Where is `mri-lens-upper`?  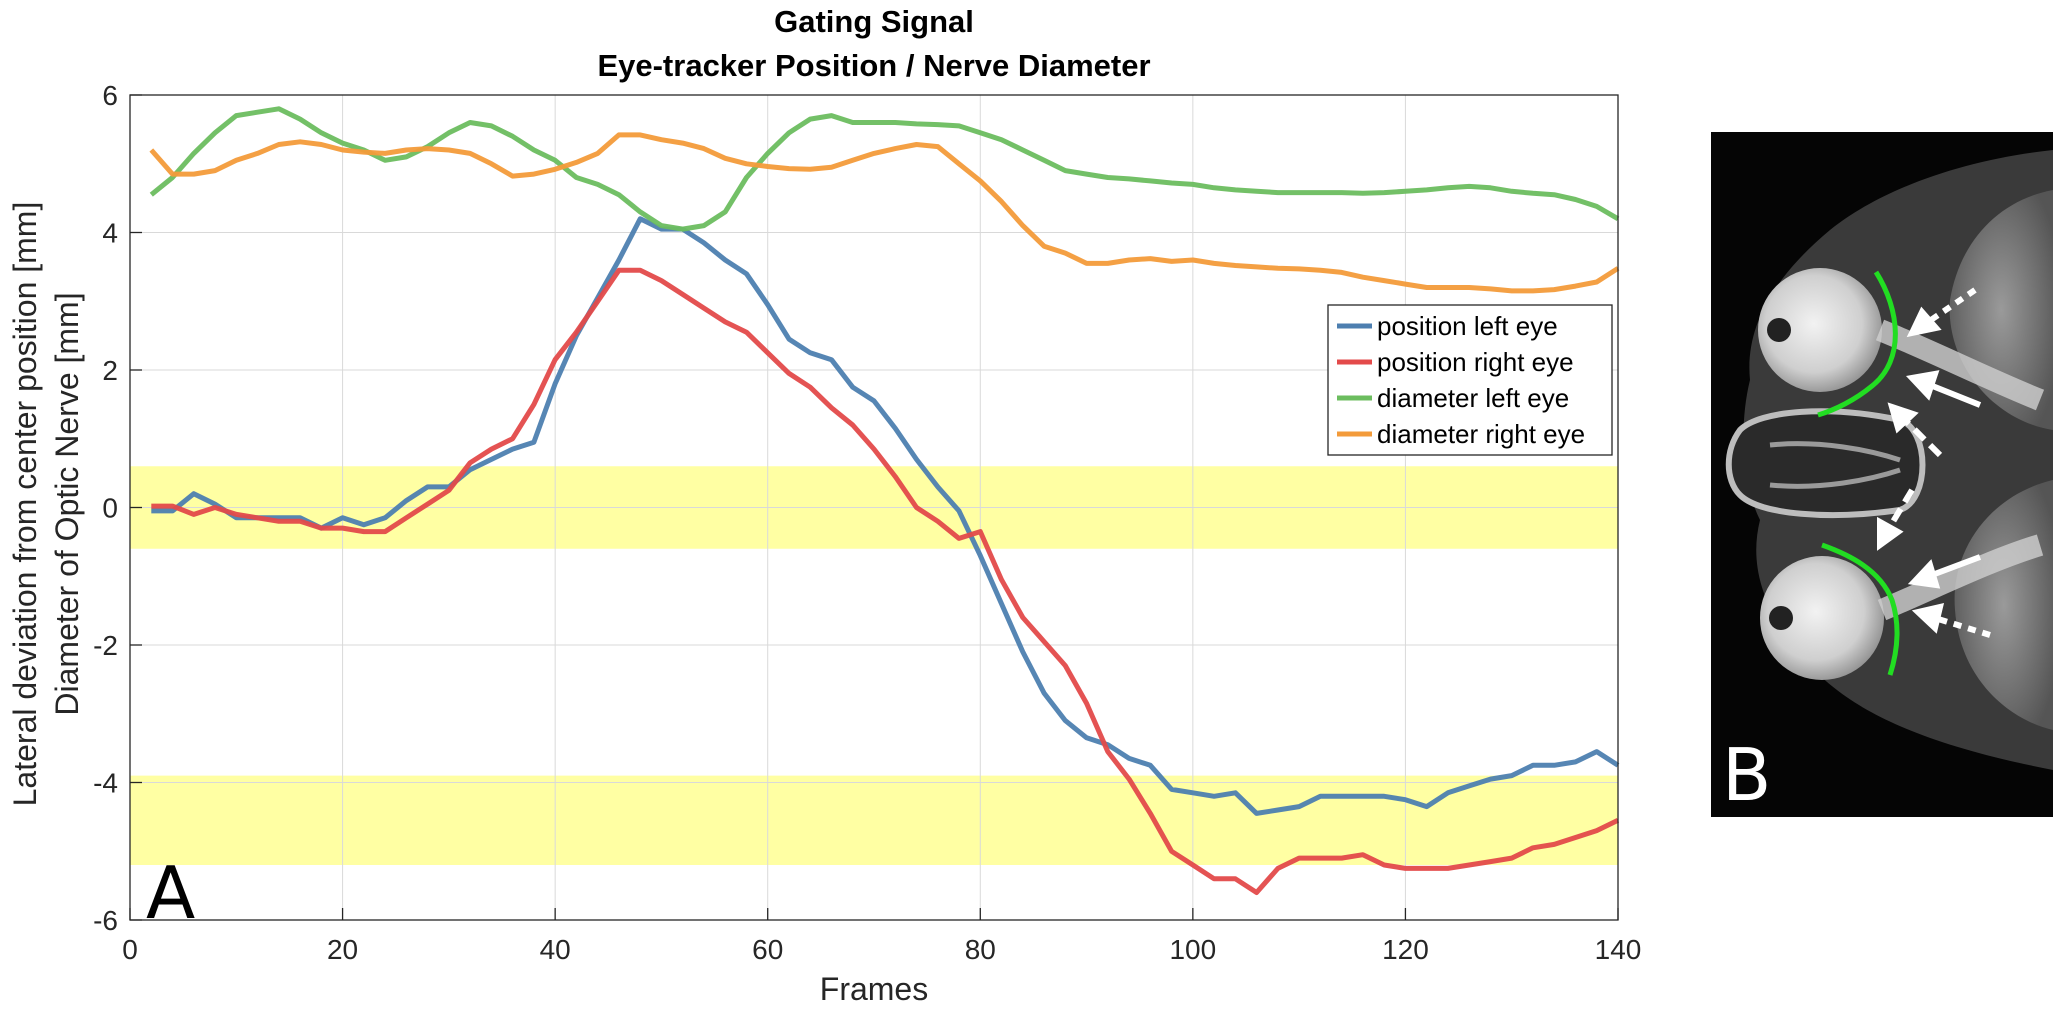 mri-lens-upper is located at coordinates (1779, 330).